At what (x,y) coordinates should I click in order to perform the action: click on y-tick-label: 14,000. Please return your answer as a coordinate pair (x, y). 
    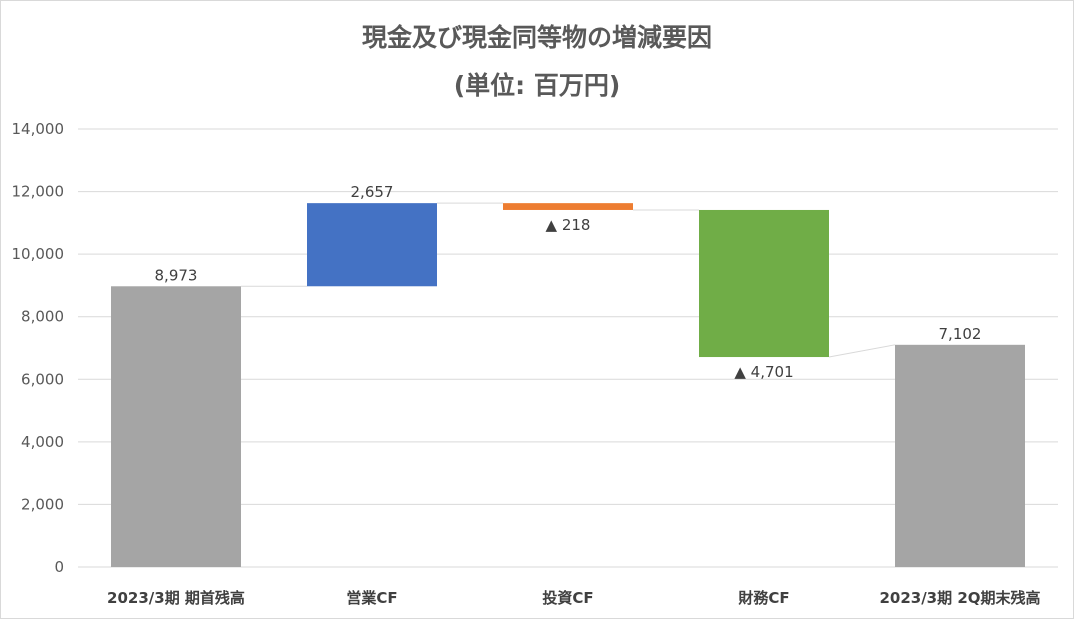
    Looking at the image, I should click on (38, 129).